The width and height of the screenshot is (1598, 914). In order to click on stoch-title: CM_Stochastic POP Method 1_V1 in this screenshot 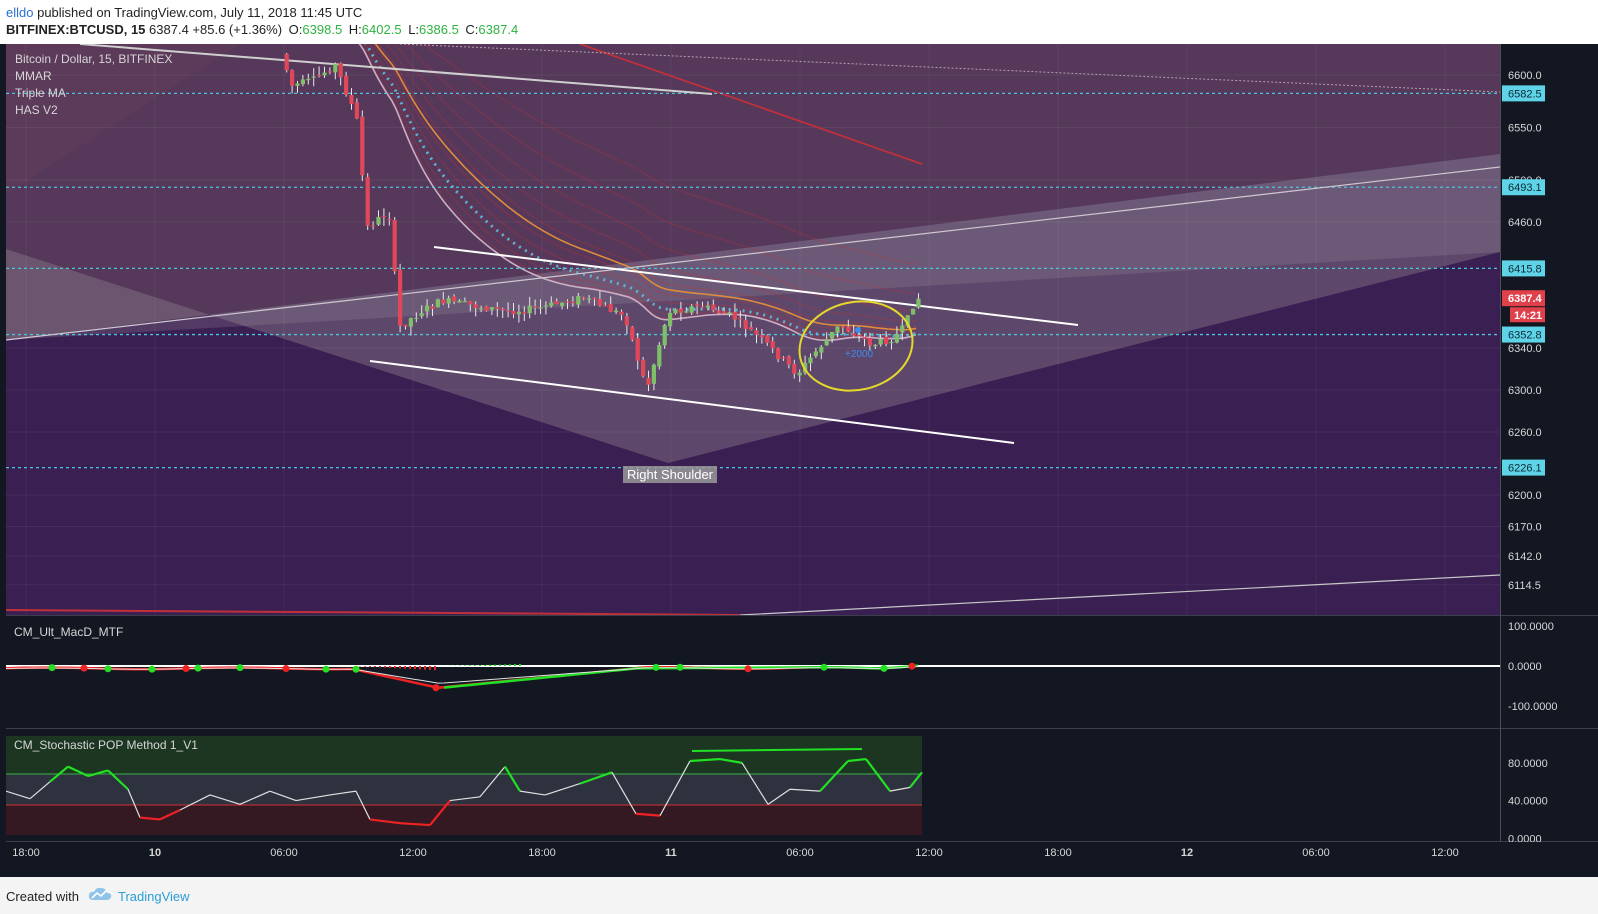, I will do `click(106, 745)`.